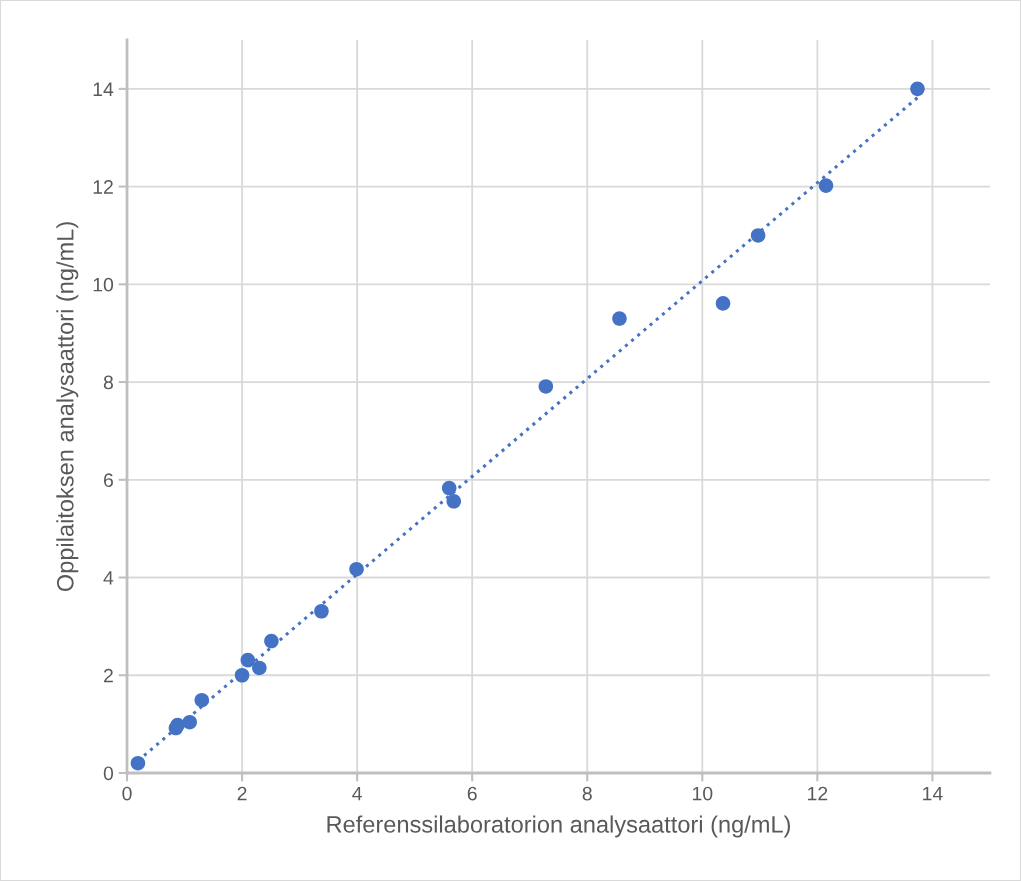 The height and width of the screenshot is (881, 1021). What do you see at coordinates (108, 773) in the screenshot?
I see `y-tick-label: 0` at bounding box center [108, 773].